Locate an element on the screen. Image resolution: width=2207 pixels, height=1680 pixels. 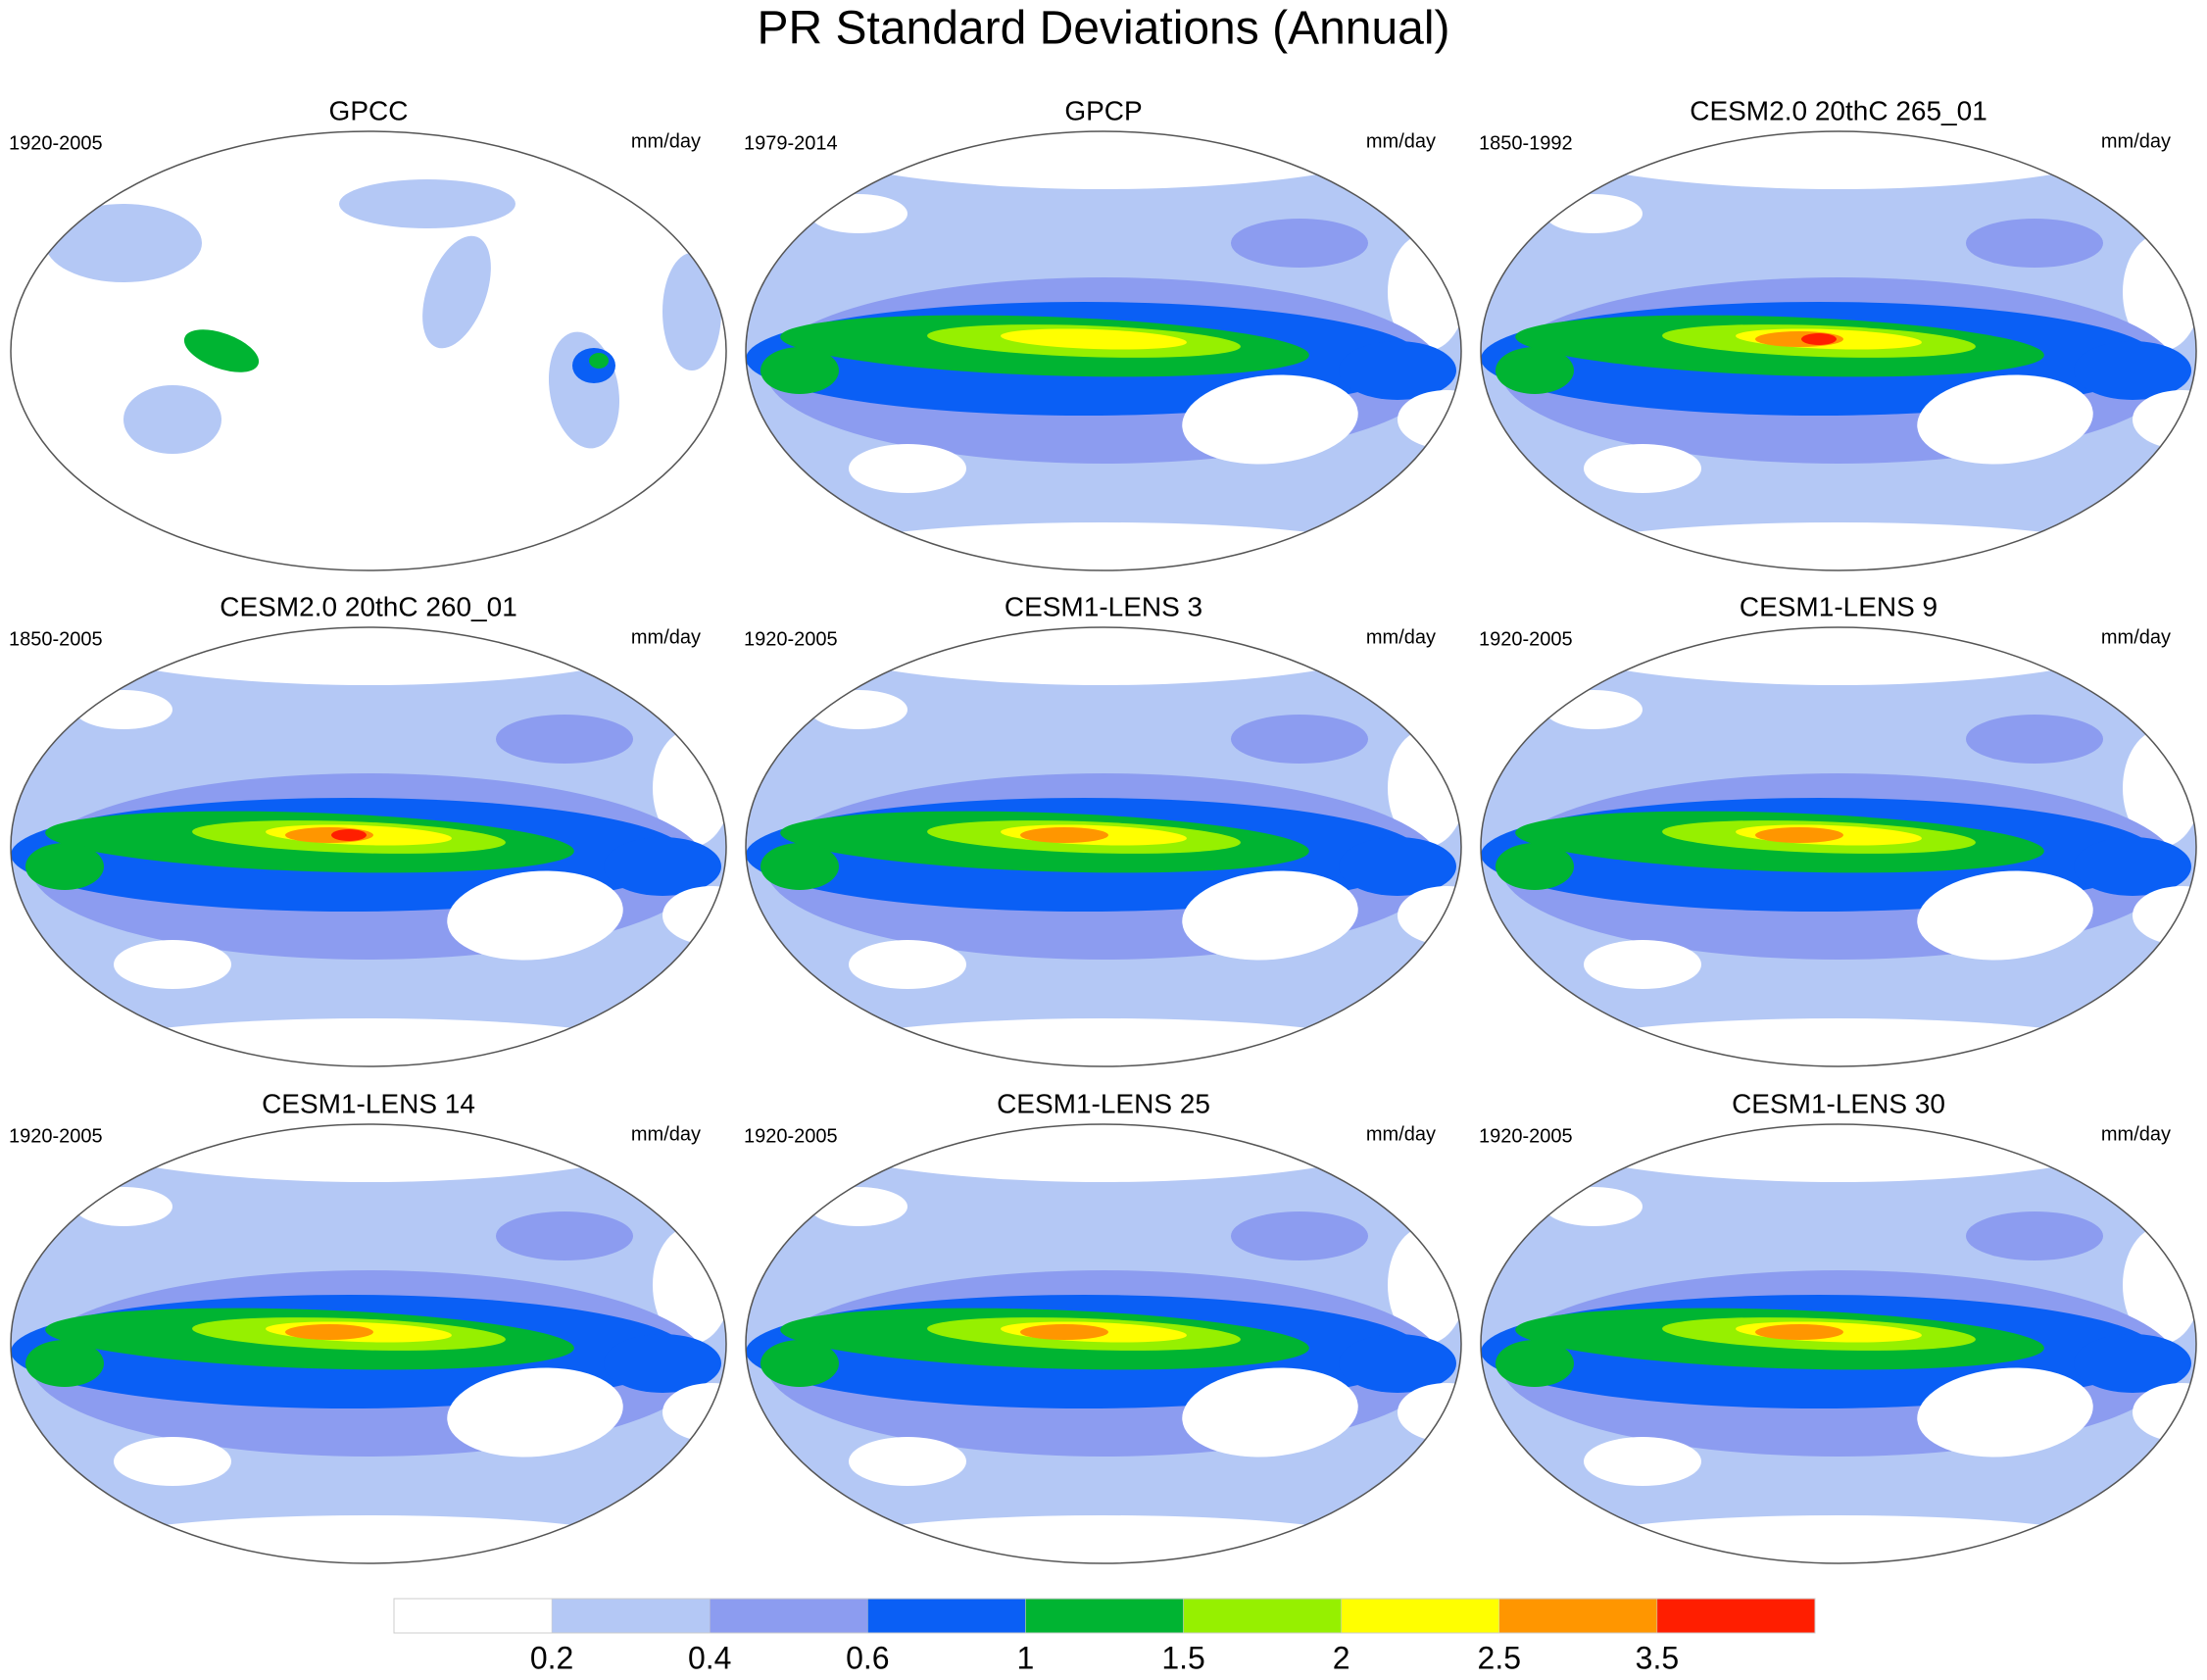
map-panel: GPCP 1979-2014 mm/day is located at coordinates (1103, 333).